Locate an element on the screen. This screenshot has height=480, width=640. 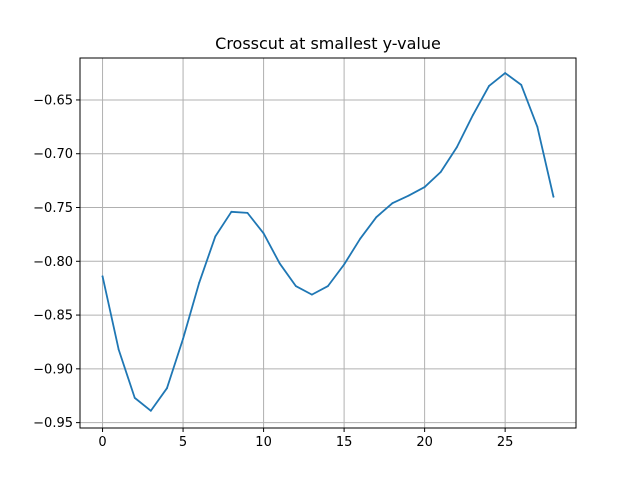
x-tick-label: 15 is located at coordinates (344, 442).